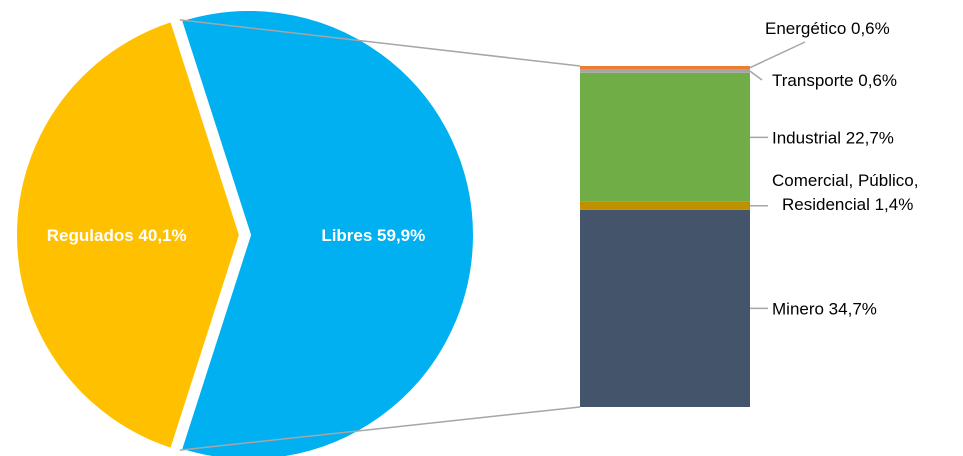  Describe the element at coordinates (845, 180) in the screenshot. I see `bar-label-comercial-publico-residencial-line-1: Comercial, Público,` at that location.